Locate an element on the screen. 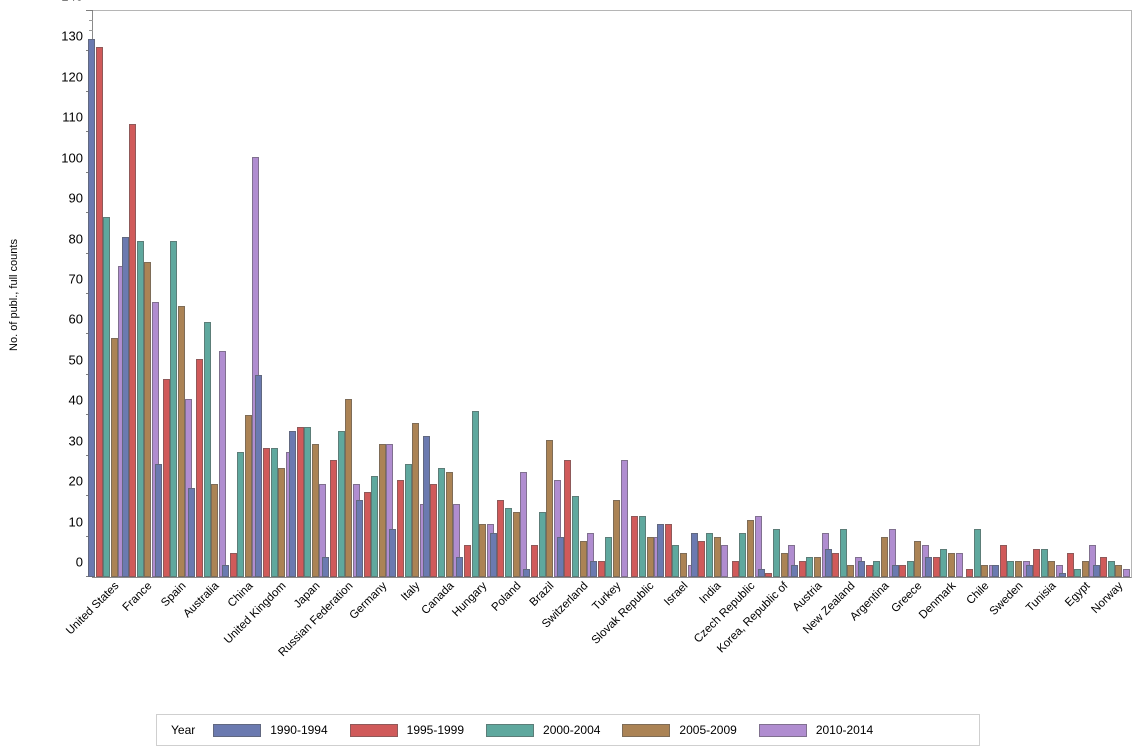 The height and width of the screenshot is (756, 1134). legend-item: 2010-2014 is located at coordinates (815, 730).